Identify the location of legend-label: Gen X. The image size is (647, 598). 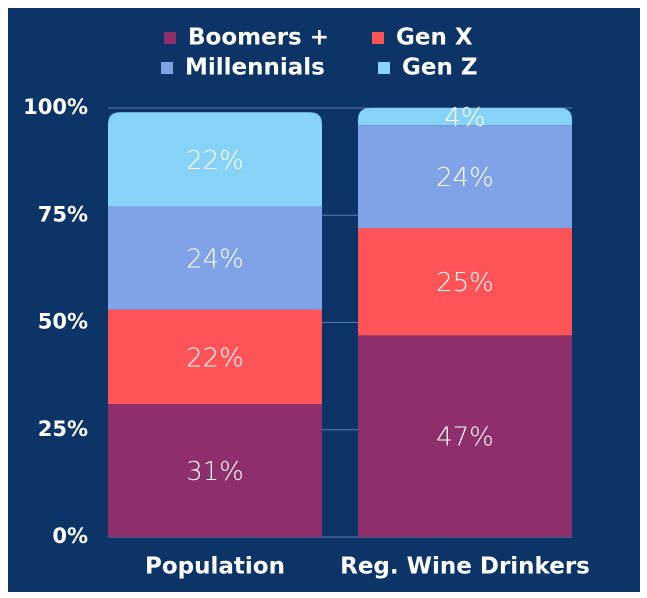
(434, 38).